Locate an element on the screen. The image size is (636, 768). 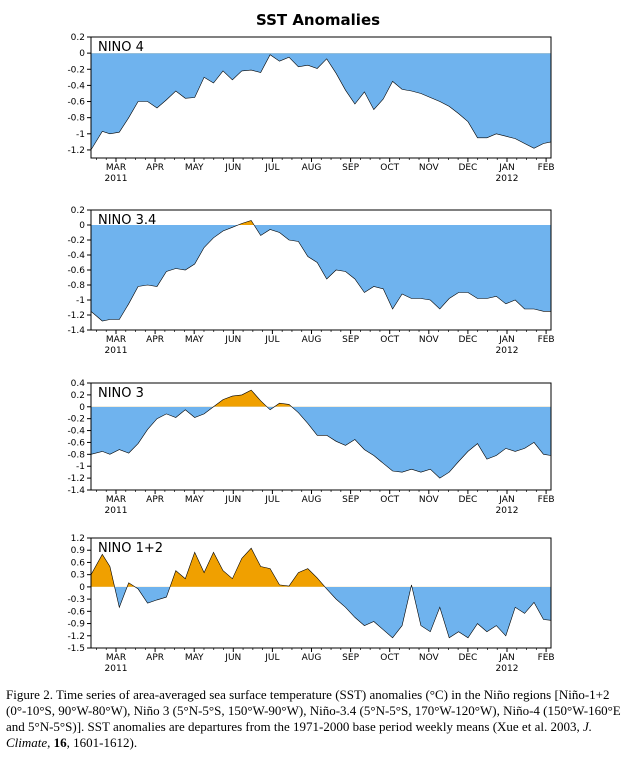
figure-title: SST Anomalies is located at coordinates (318, 20).